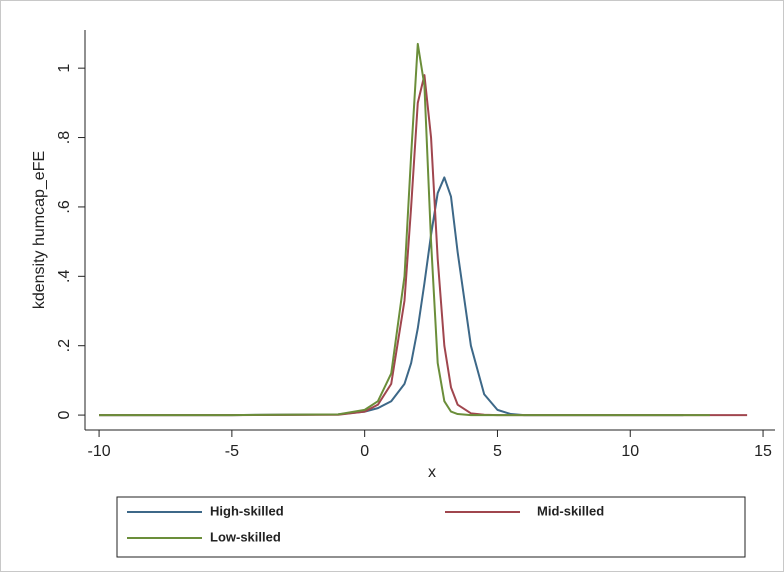 The height and width of the screenshot is (572, 784). I want to click on y-tick-label: 1, so click(64, 68).